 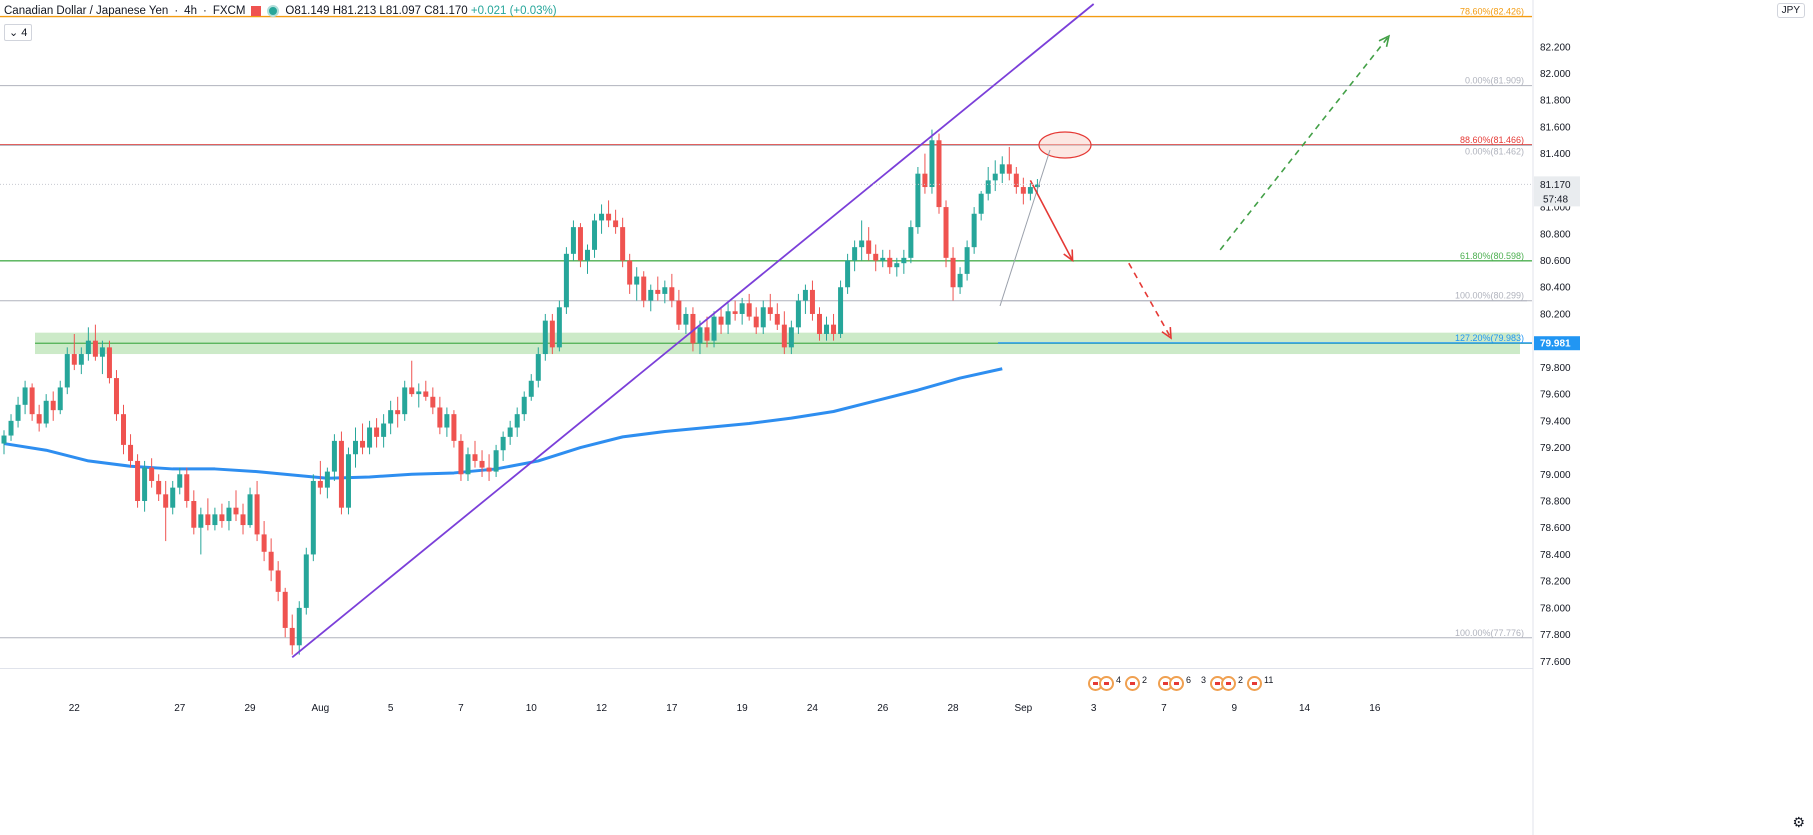 What do you see at coordinates (602, 708) in the screenshot?
I see `time-tick-label: 12` at bounding box center [602, 708].